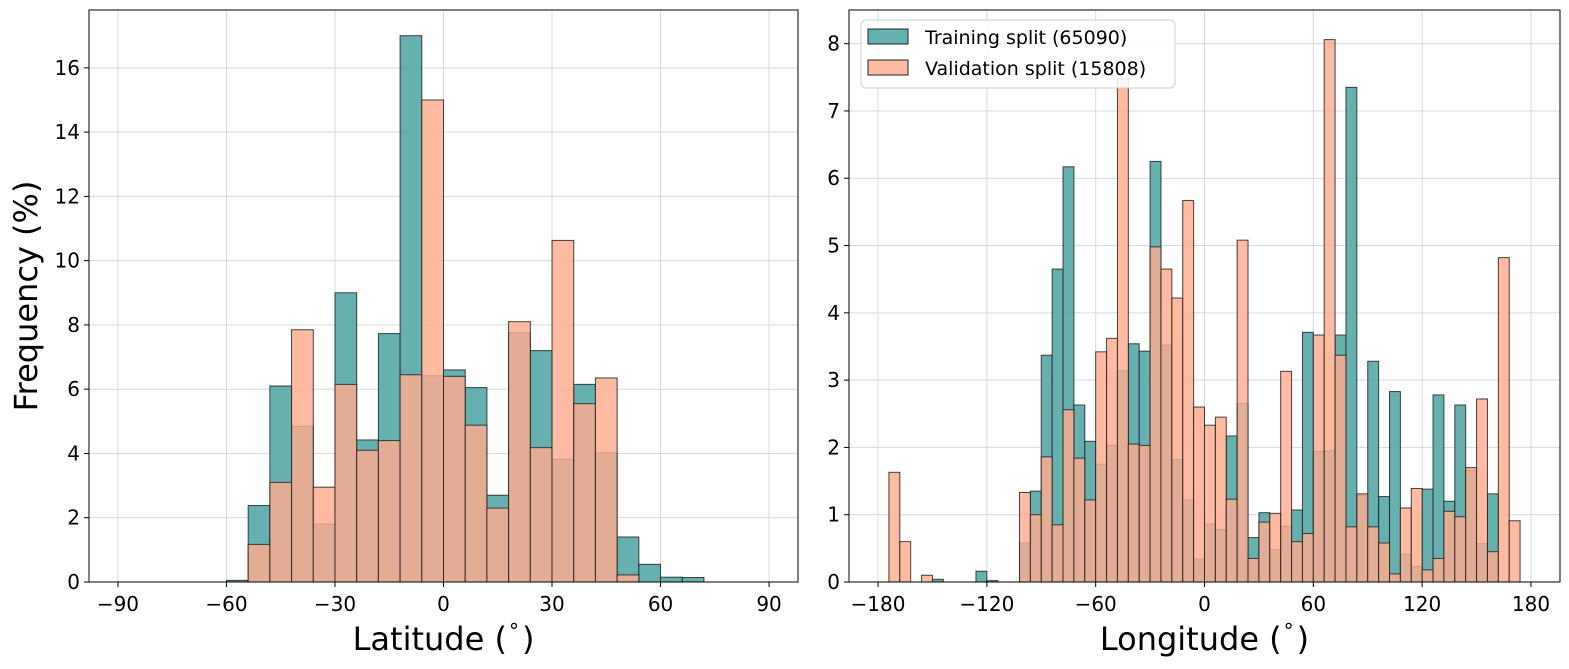  Describe the element at coordinates (833, 515) in the screenshot. I see `longitude-y-tick-label: 1` at that location.